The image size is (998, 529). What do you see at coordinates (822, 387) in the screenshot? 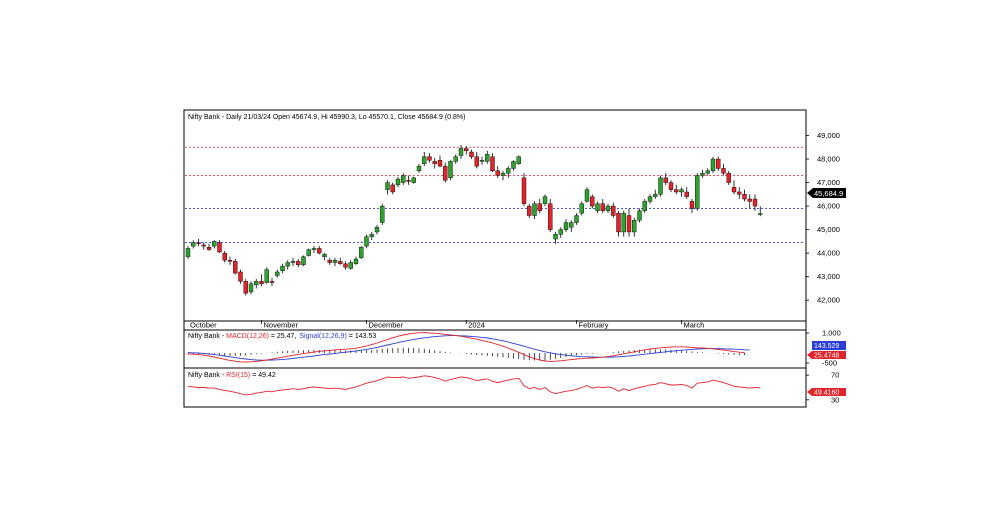
I see `rsi-y-axis: 70 30` at bounding box center [822, 387].